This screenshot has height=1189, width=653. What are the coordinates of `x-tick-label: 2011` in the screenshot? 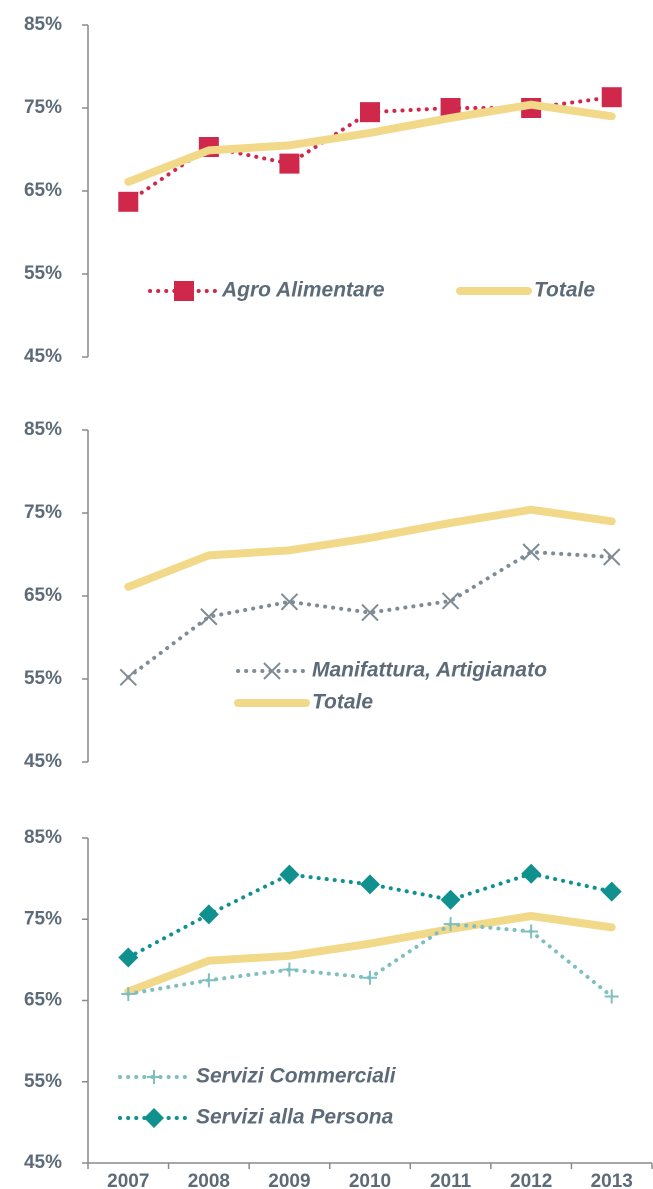 It's located at (451, 1180).